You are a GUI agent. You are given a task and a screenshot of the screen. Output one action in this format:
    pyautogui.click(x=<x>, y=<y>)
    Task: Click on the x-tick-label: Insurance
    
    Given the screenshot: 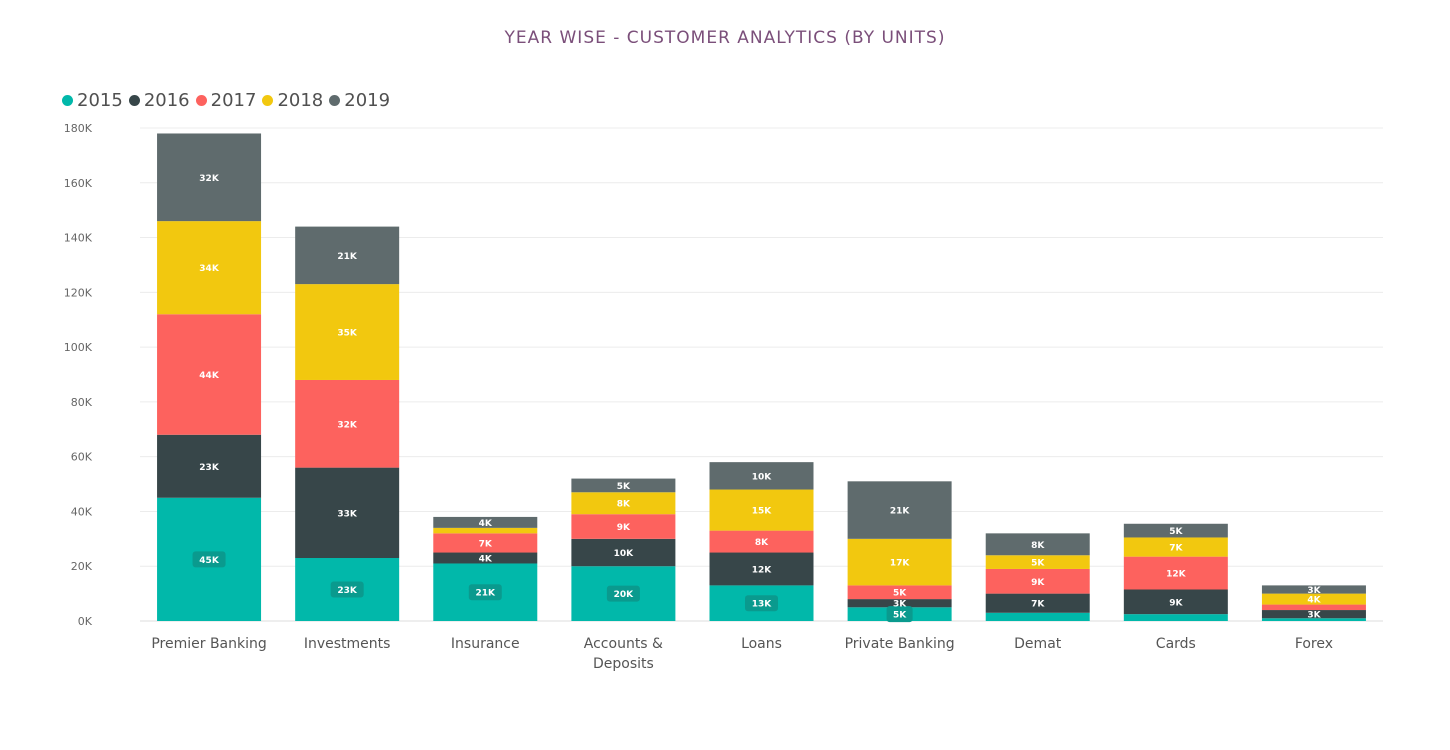 What is the action you would take?
    pyautogui.click(x=485, y=644)
    